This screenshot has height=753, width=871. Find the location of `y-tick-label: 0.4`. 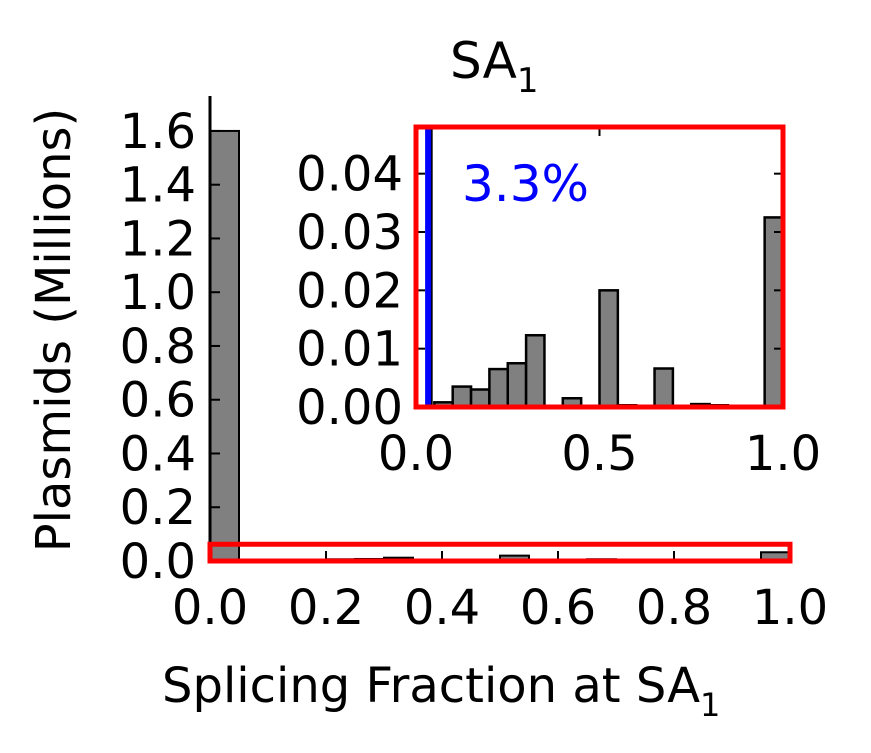

y-tick-label: 0.4 is located at coordinates (158, 454).